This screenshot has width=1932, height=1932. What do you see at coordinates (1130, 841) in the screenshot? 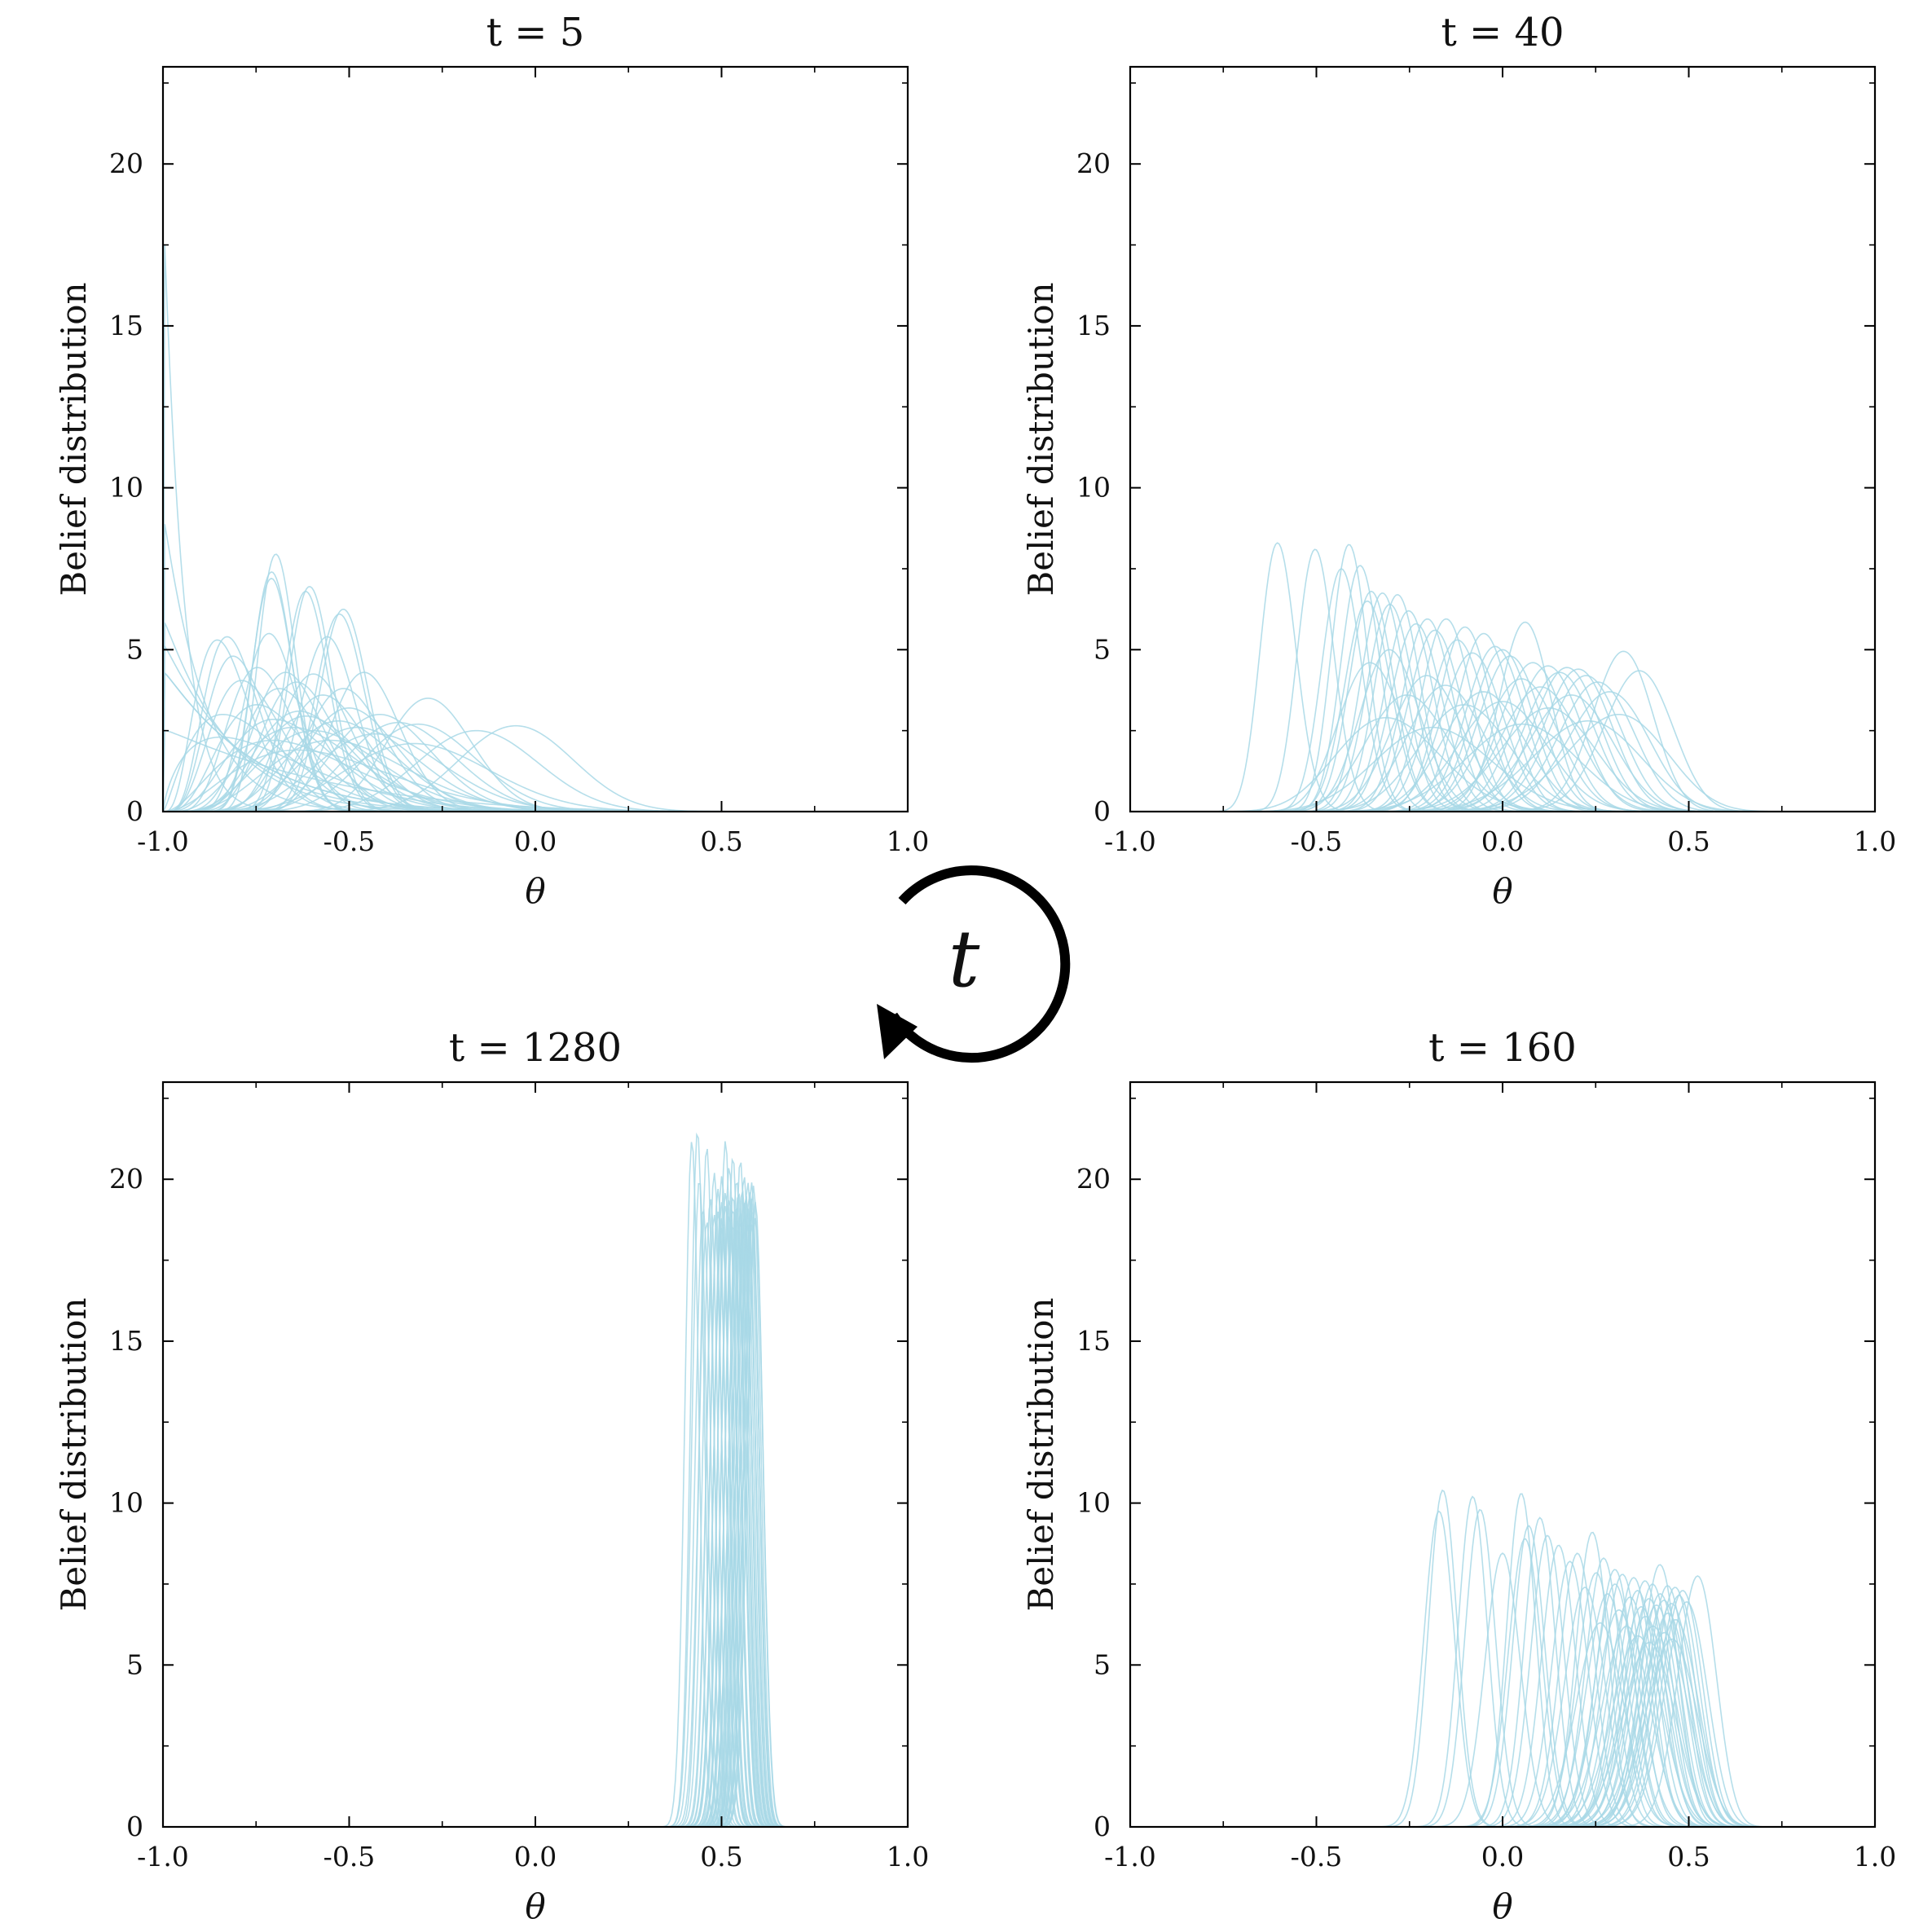
I see `x-tick-label: -1.0` at bounding box center [1130, 841].